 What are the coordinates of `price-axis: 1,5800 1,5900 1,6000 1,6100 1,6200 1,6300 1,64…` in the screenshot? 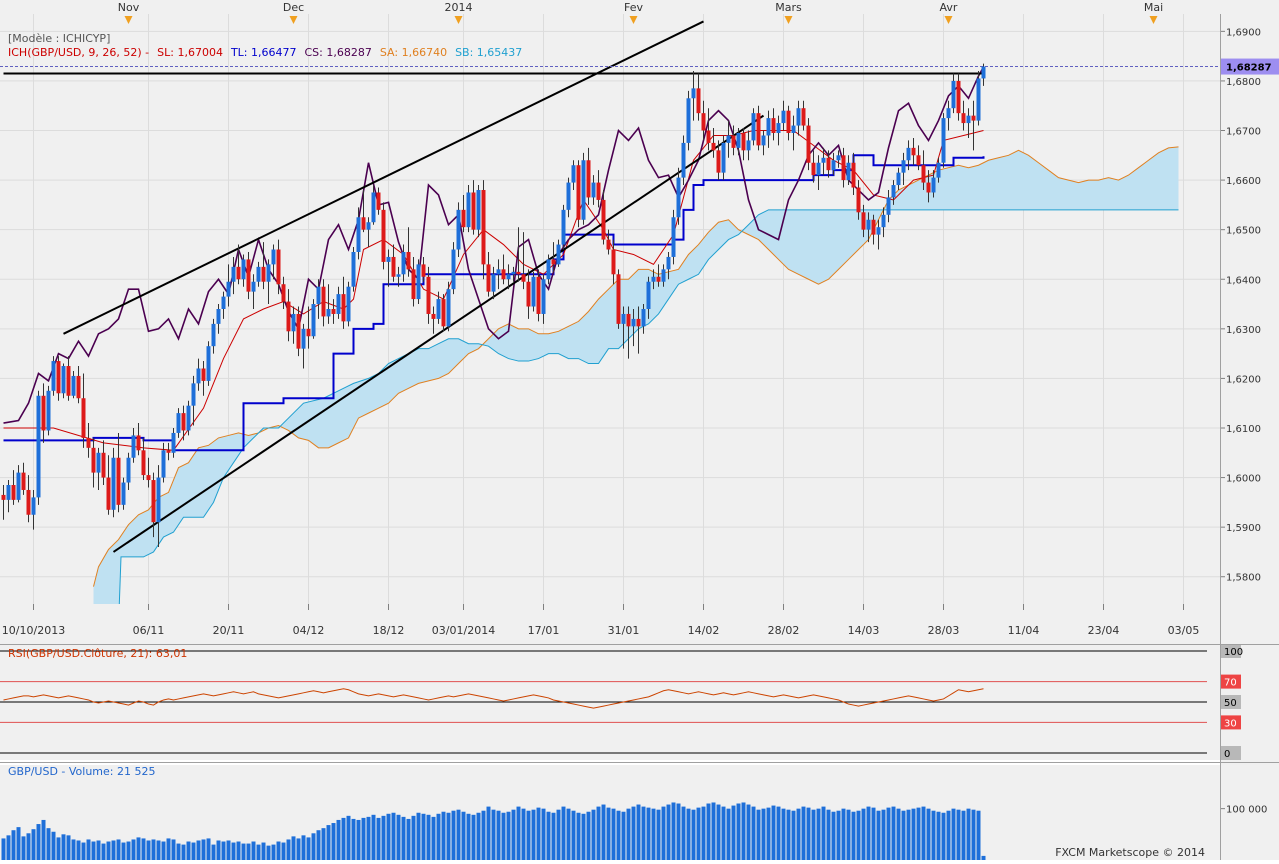 It's located at (1249, 305).